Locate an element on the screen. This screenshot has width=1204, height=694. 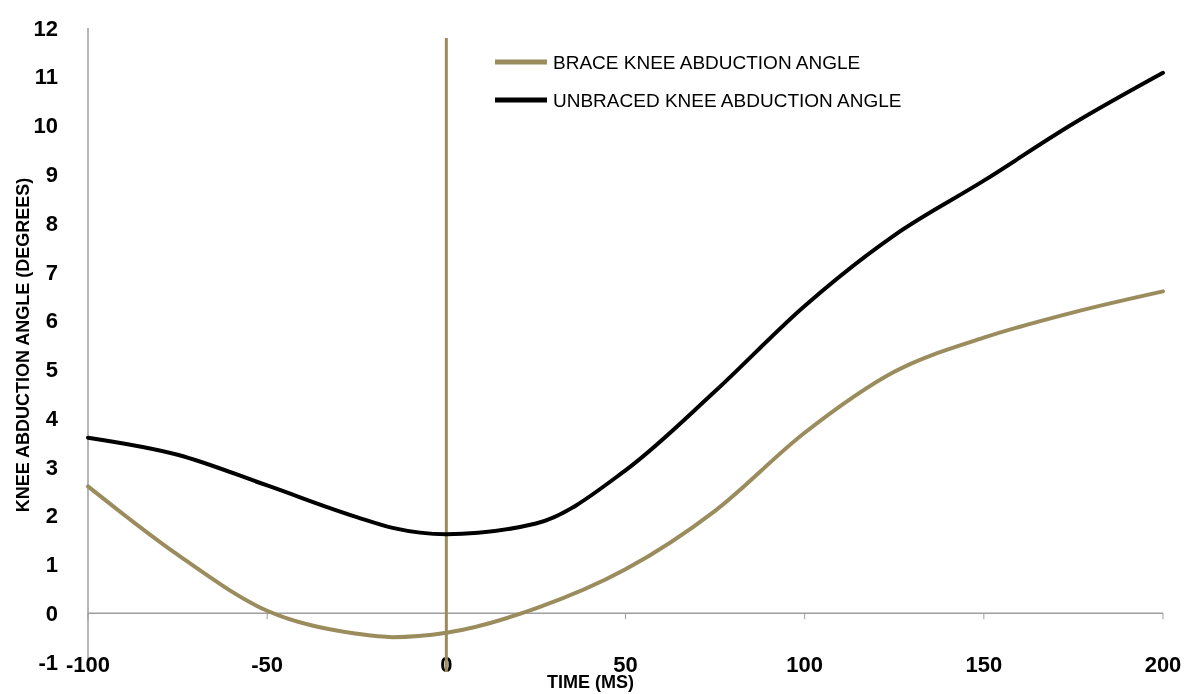
y-tick-label: 4 is located at coordinates (52, 418).